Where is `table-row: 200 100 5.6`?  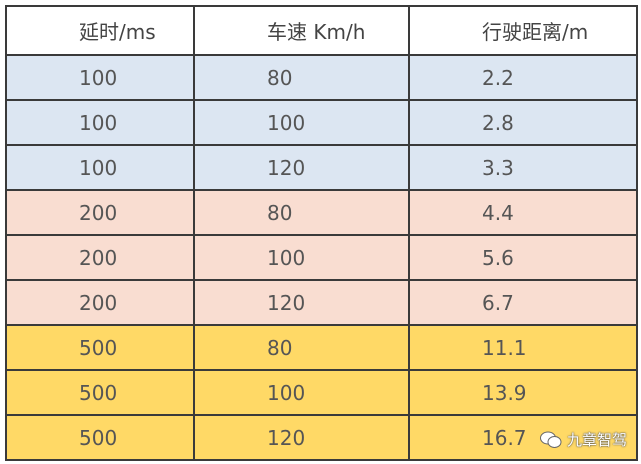 table-row: 200 100 5.6 is located at coordinates (321, 257).